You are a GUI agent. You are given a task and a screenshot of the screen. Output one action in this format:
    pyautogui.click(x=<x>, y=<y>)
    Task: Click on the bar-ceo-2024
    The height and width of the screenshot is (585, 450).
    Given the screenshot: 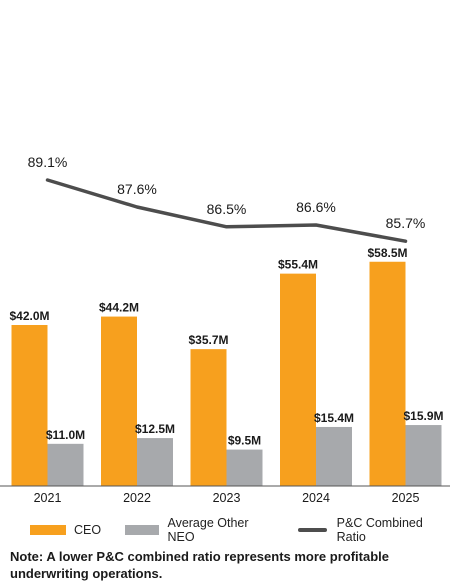 What is the action you would take?
    pyautogui.click(x=298, y=379)
    